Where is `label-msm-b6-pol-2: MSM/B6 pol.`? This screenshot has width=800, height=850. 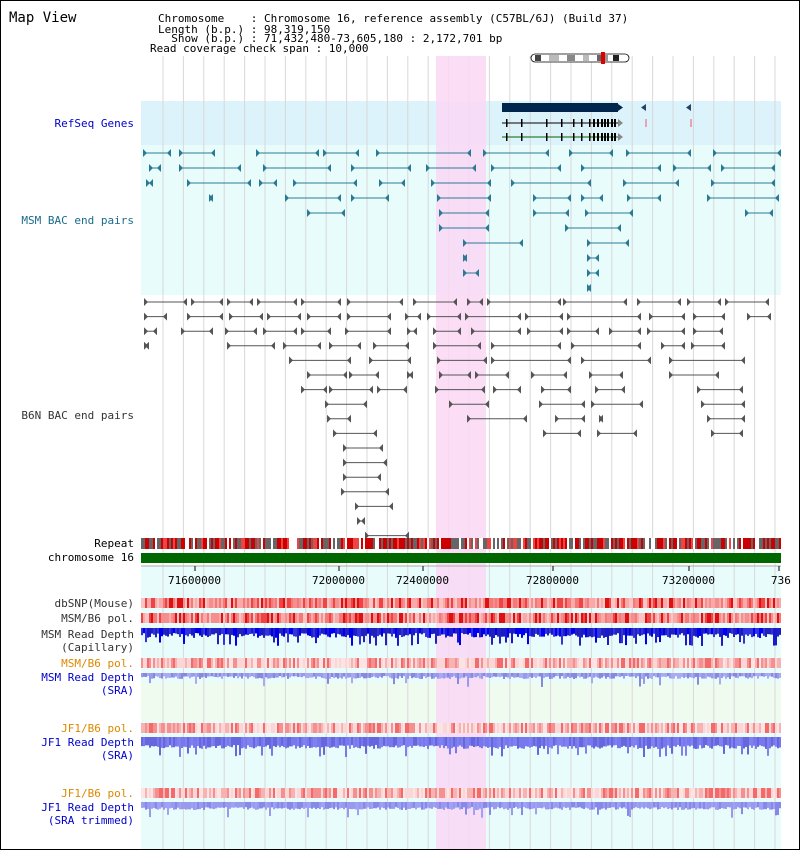 label-msm-b6-pol-2: MSM/B6 pol. is located at coordinates (97, 663).